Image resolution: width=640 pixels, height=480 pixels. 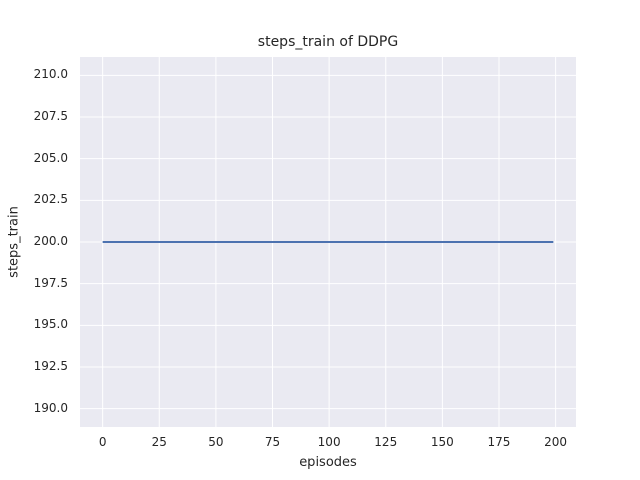 I want to click on chart-title: steps_train of DDPG, so click(x=328, y=42).